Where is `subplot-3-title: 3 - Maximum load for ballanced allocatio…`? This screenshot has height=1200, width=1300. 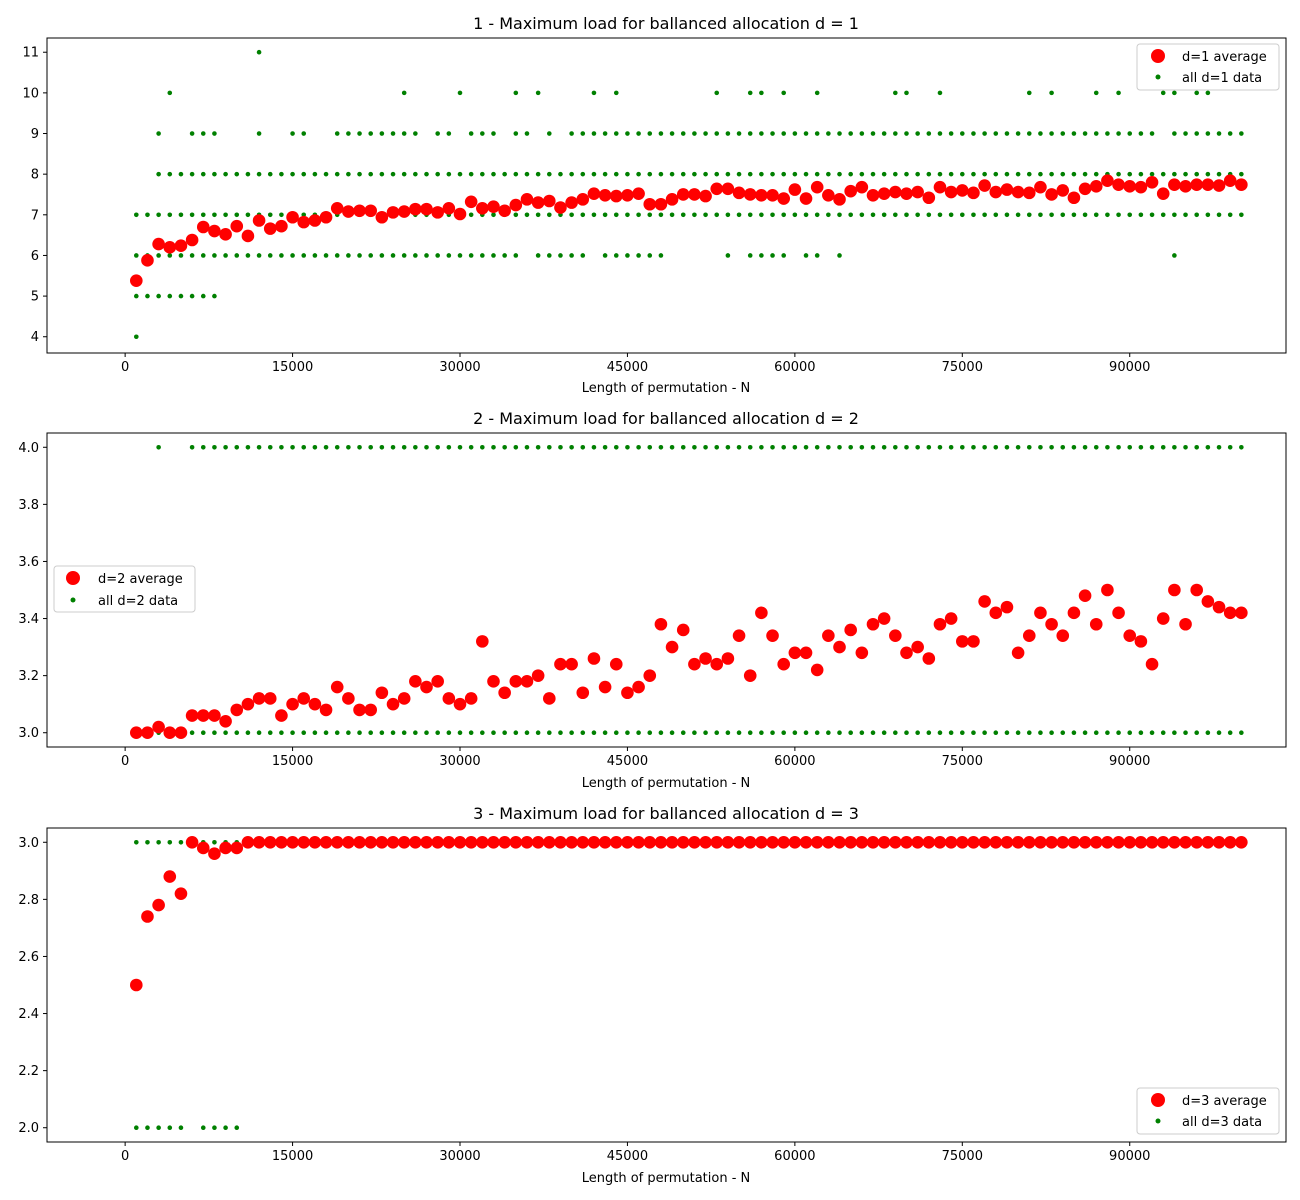 subplot-3-title: 3 - Maximum load for ballanced allocatio… is located at coordinates (666, 813).